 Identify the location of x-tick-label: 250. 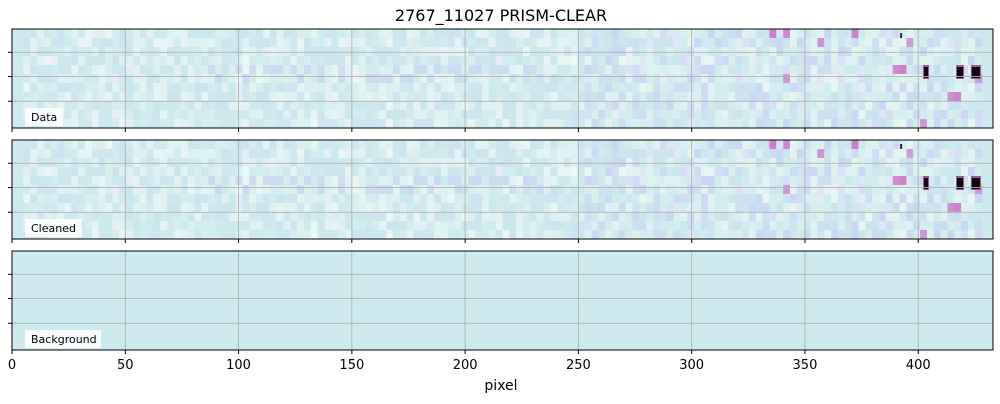
(578, 365).